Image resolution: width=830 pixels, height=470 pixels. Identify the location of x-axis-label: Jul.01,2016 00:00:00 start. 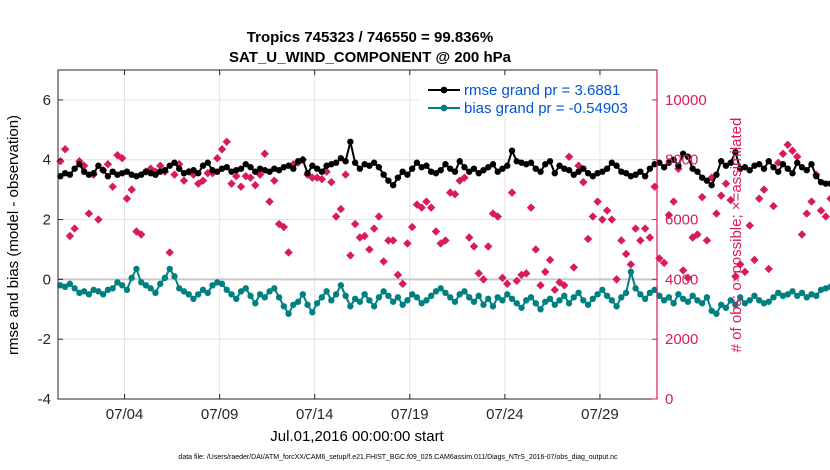
(357, 436).